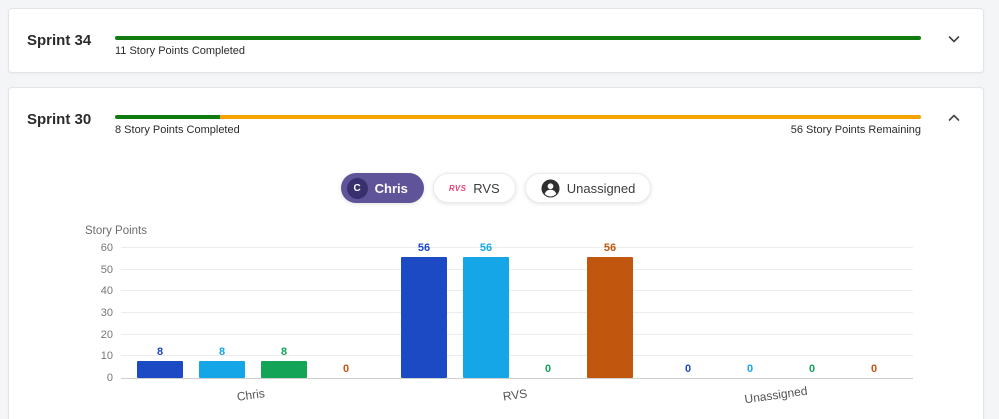 The width and height of the screenshot is (999, 419). What do you see at coordinates (550, 188) in the screenshot?
I see `unassigned-person-icon` at bounding box center [550, 188].